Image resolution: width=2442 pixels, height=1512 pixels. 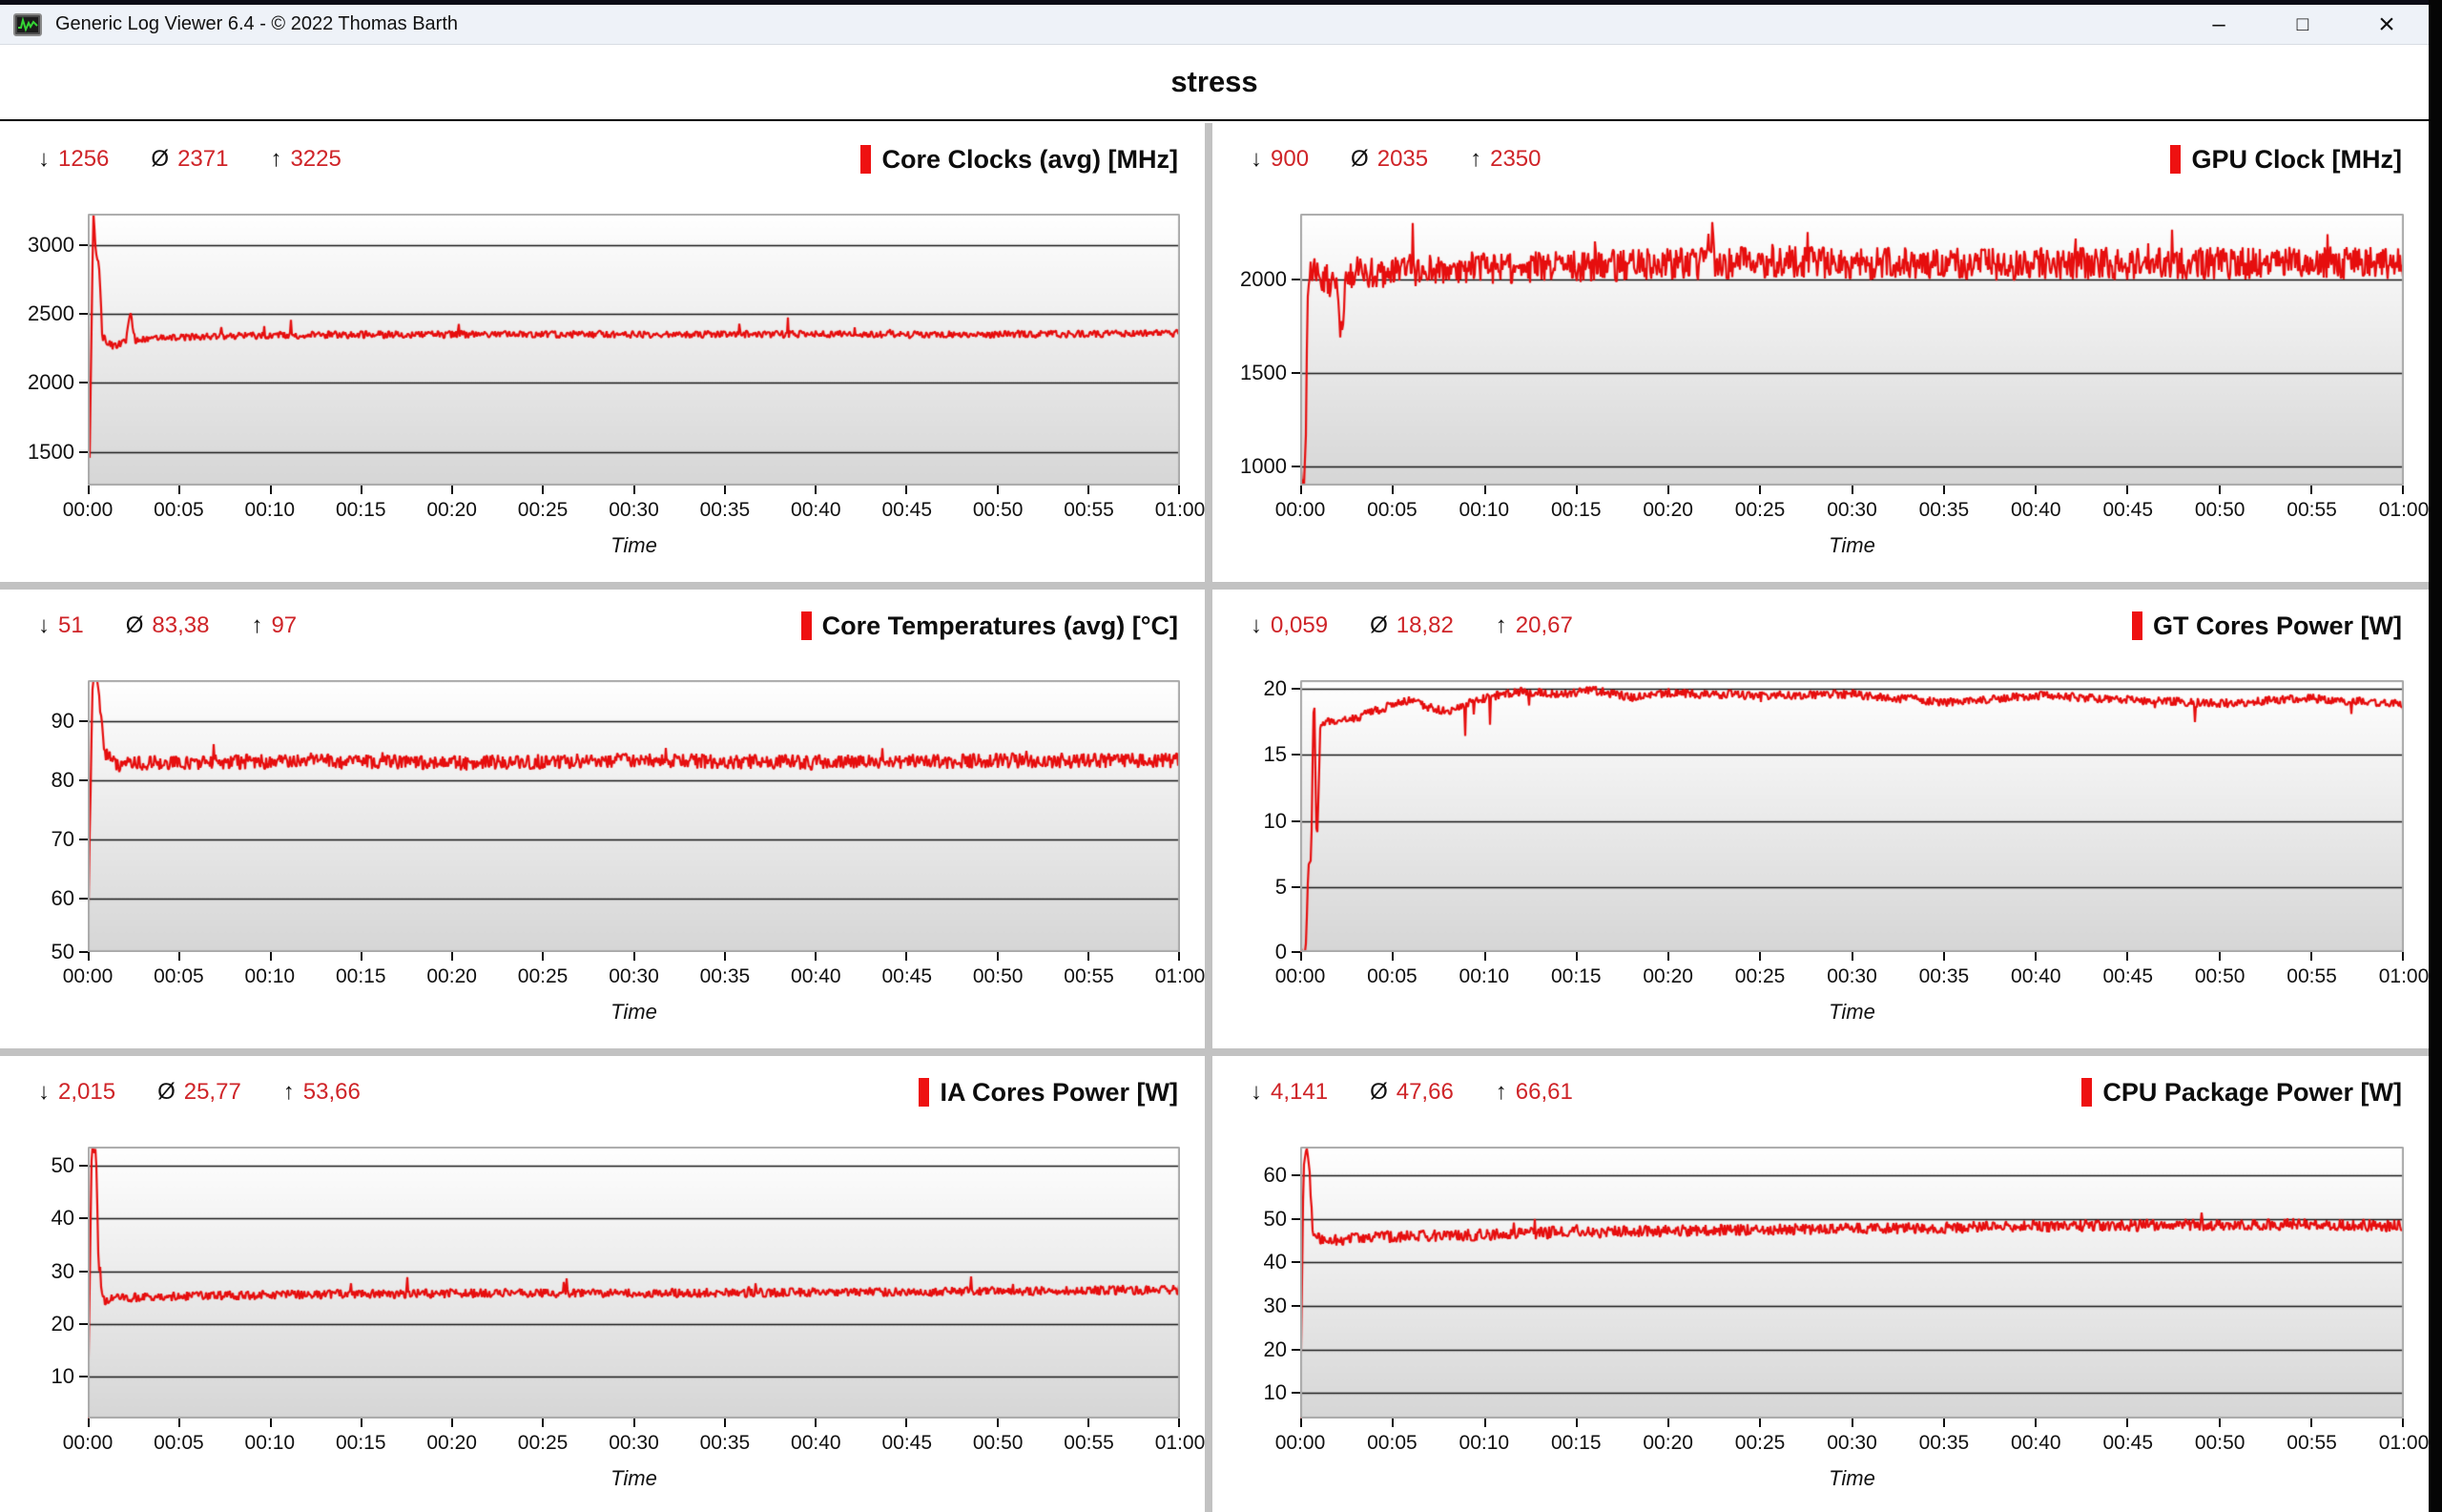 I want to click on stat-avg: Ø 18,82, so click(x=1412, y=625).